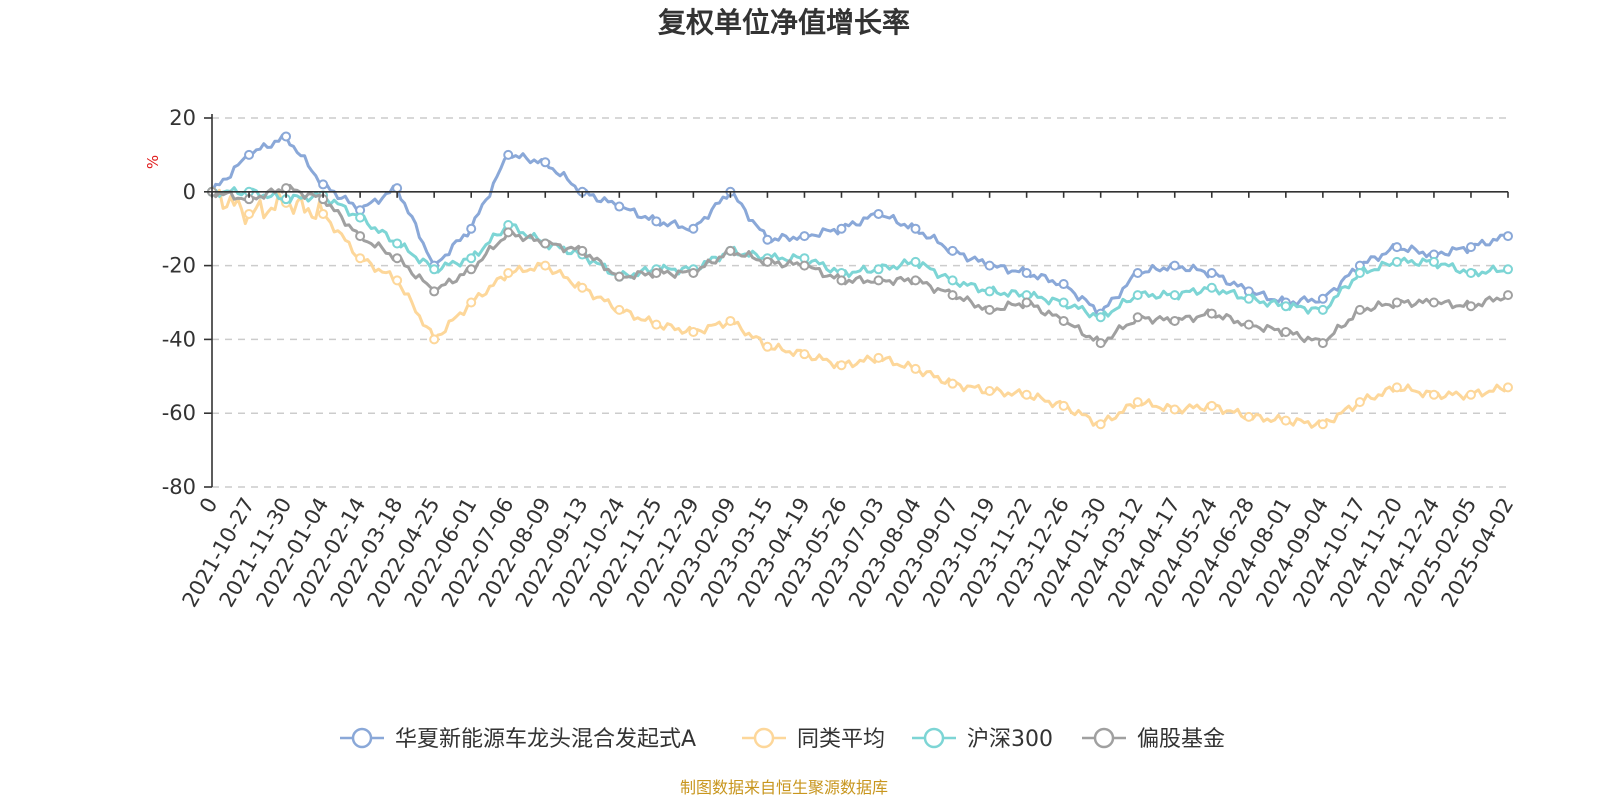 The width and height of the screenshot is (1600, 800). What do you see at coordinates (1153, 739) in the screenshot?
I see `legend-item: 偏股基金` at bounding box center [1153, 739].